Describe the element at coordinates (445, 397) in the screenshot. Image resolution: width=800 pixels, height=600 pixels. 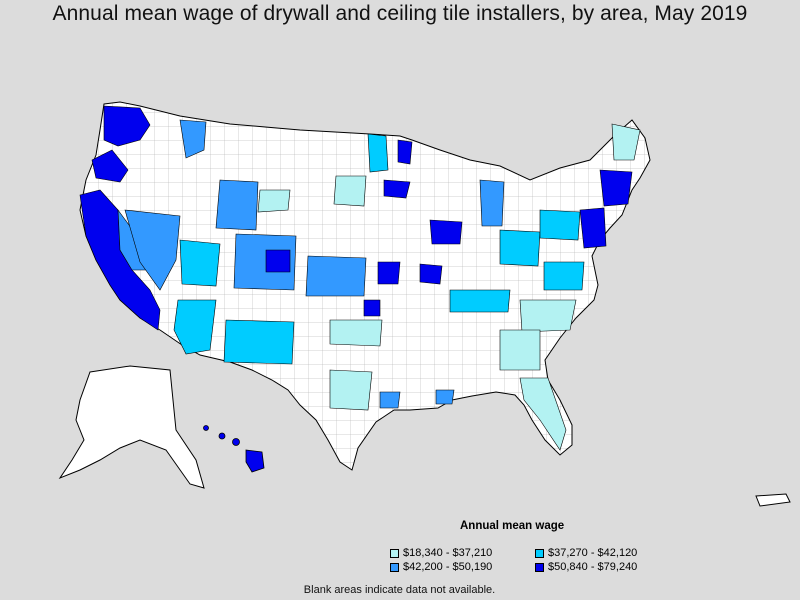
I see `region-new-orleans` at that location.